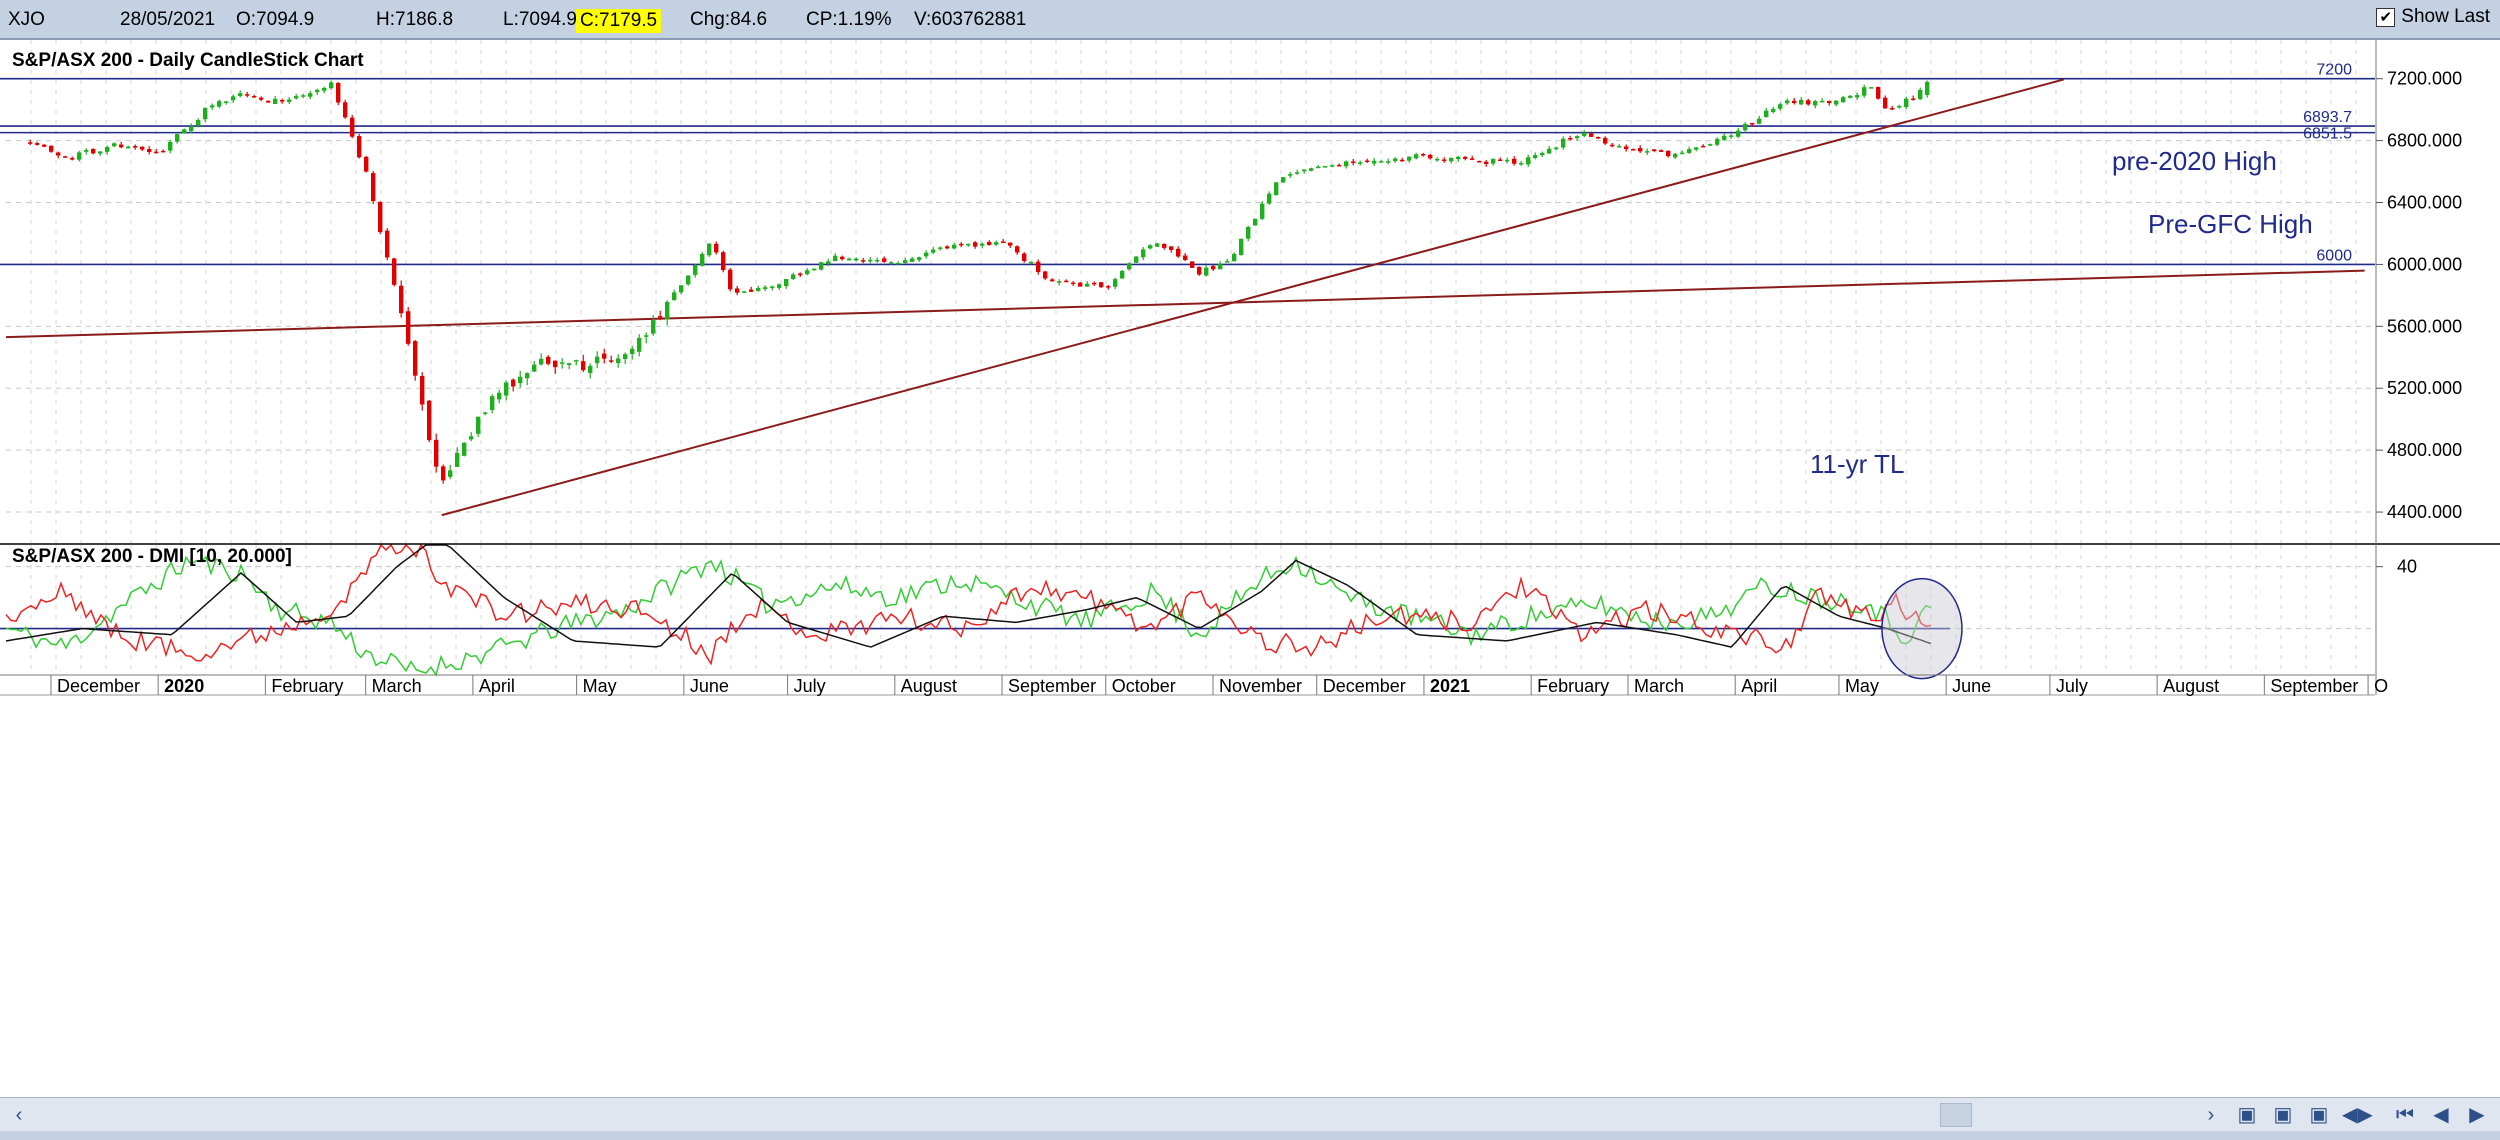 Image resolution: width=2500 pixels, height=1140 pixels. What do you see at coordinates (2424, 203) in the screenshot?
I see `y-tick-label: 6400.000` at bounding box center [2424, 203].